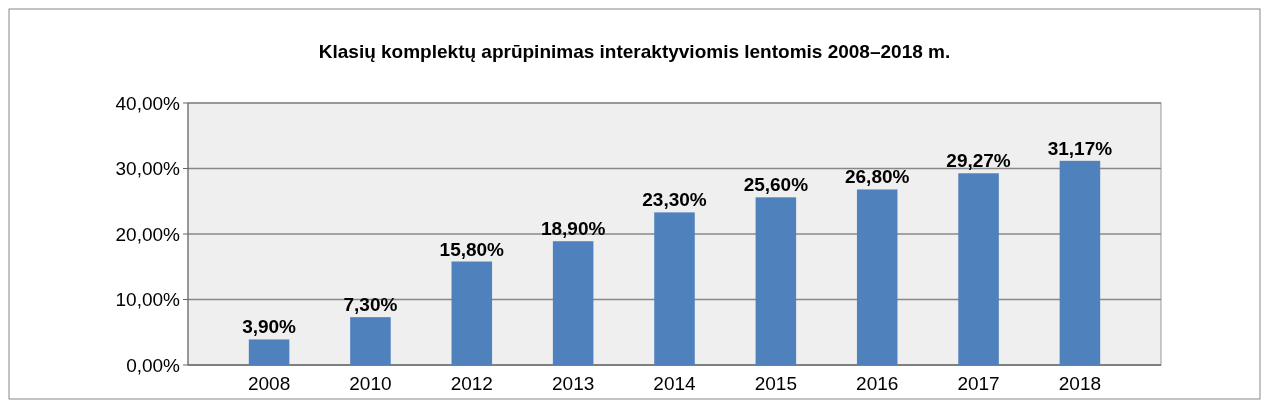 The image size is (1269, 408). Describe the element at coordinates (675, 383) in the screenshot. I see `x-tick-label: 2014` at that location.